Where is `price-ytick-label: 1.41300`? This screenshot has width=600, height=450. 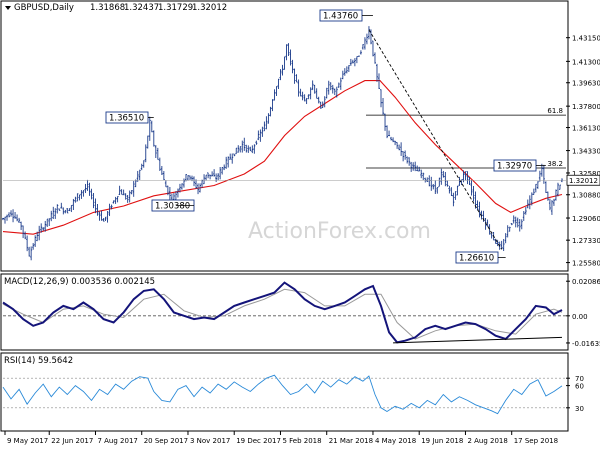
price-ytick-label: 1.41300 is located at coordinates (586, 62).